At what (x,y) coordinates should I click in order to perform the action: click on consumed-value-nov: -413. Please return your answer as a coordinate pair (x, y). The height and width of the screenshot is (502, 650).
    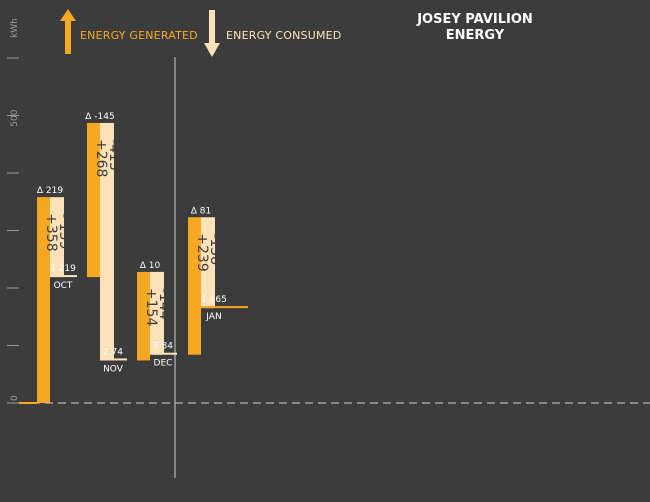
    Looking at the image, I should click on (114, 155).